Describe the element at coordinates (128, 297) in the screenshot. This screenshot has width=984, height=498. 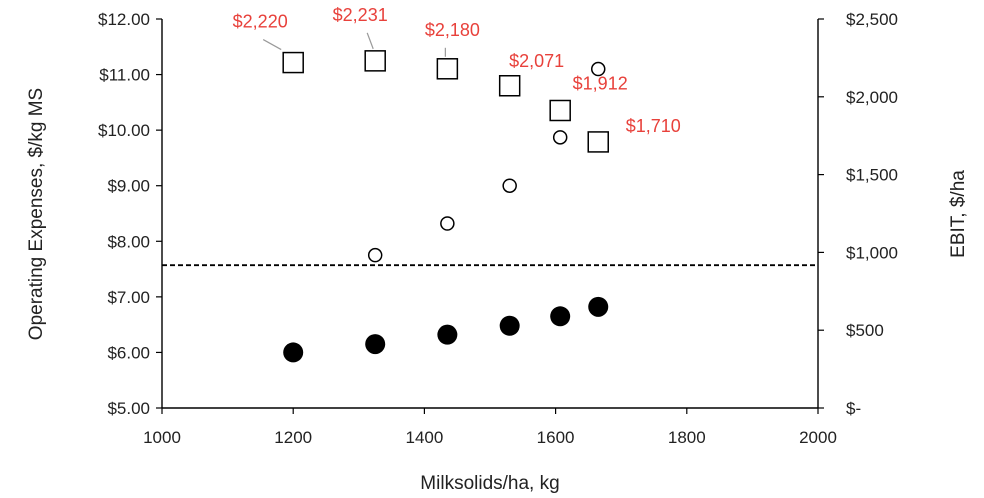
I see `y-left-tick-label: $7.00` at that location.